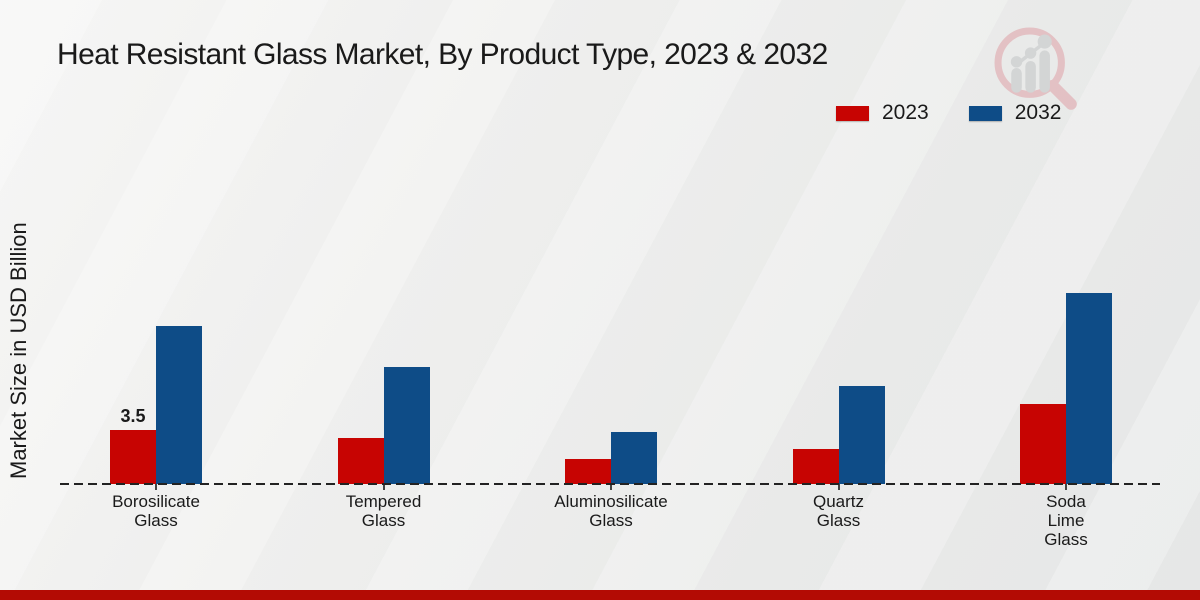 The height and width of the screenshot is (600, 1200). What do you see at coordinates (905, 112) in the screenshot?
I see `legend-label: 2023` at bounding box center [905, 112].